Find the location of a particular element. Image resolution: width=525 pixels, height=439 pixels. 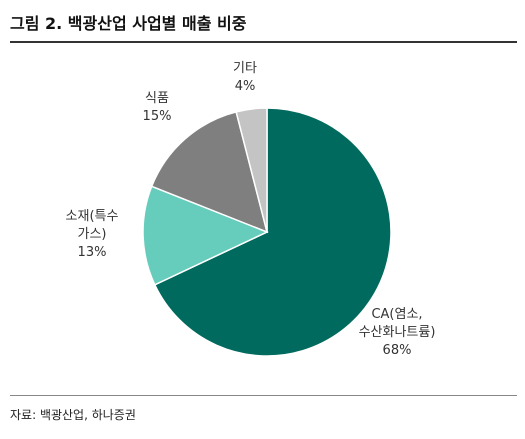

slice-label-4: 기타 4% is located at coordinates (245, 78).